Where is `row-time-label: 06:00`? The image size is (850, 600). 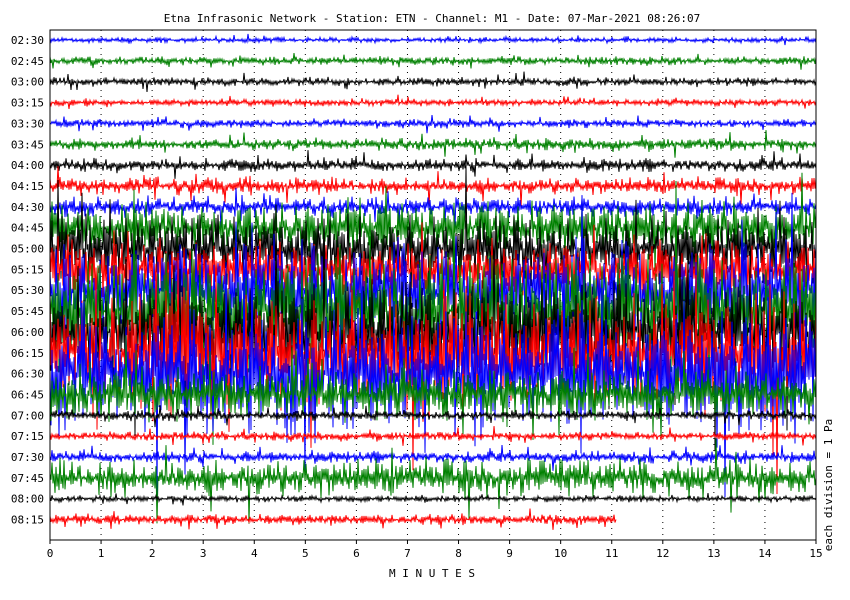 row-time-label: 06:00 is located at coordinates (27, 332).